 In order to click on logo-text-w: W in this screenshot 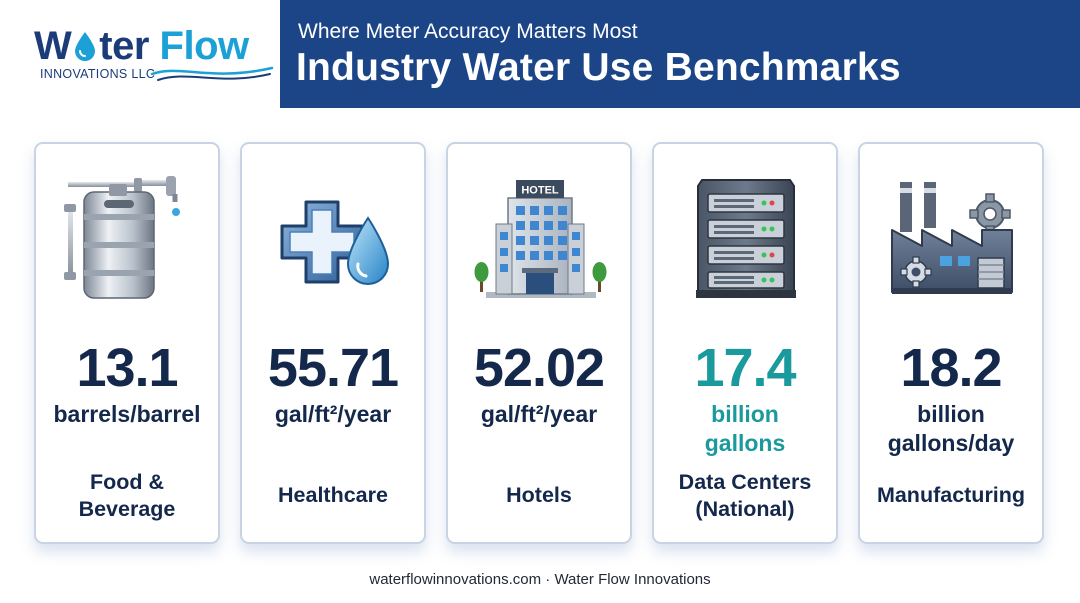, I will do `click(53, 46)`.